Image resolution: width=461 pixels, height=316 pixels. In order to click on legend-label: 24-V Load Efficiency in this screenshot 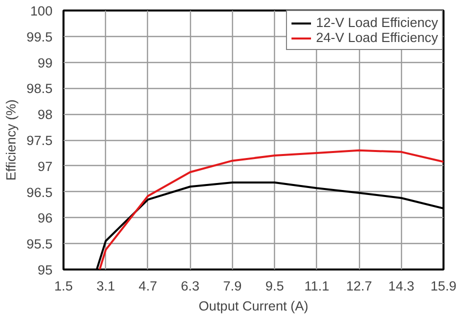, I will do `click(377, 37)`.